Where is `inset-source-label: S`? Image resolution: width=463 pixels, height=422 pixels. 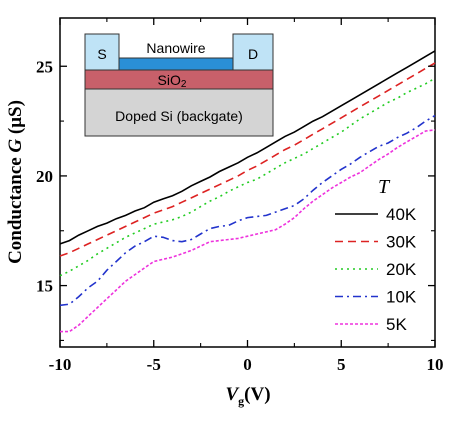
inset-source-label: S is located at coordinates (101, 54).